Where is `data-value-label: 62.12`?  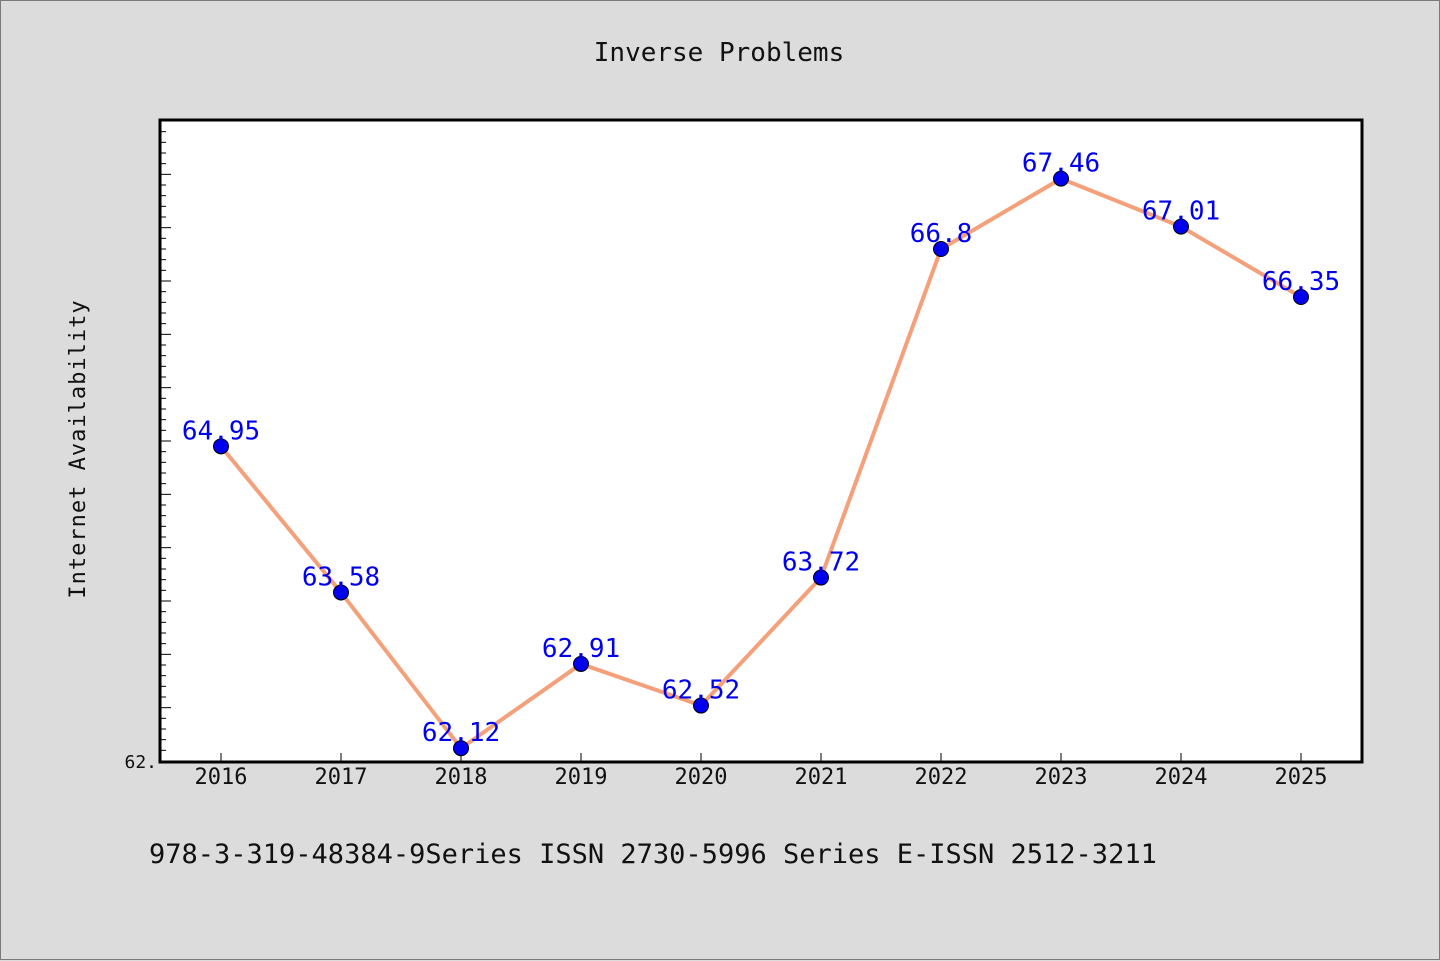
data-value-label: 62.12 is located at coordinates (461, 733).